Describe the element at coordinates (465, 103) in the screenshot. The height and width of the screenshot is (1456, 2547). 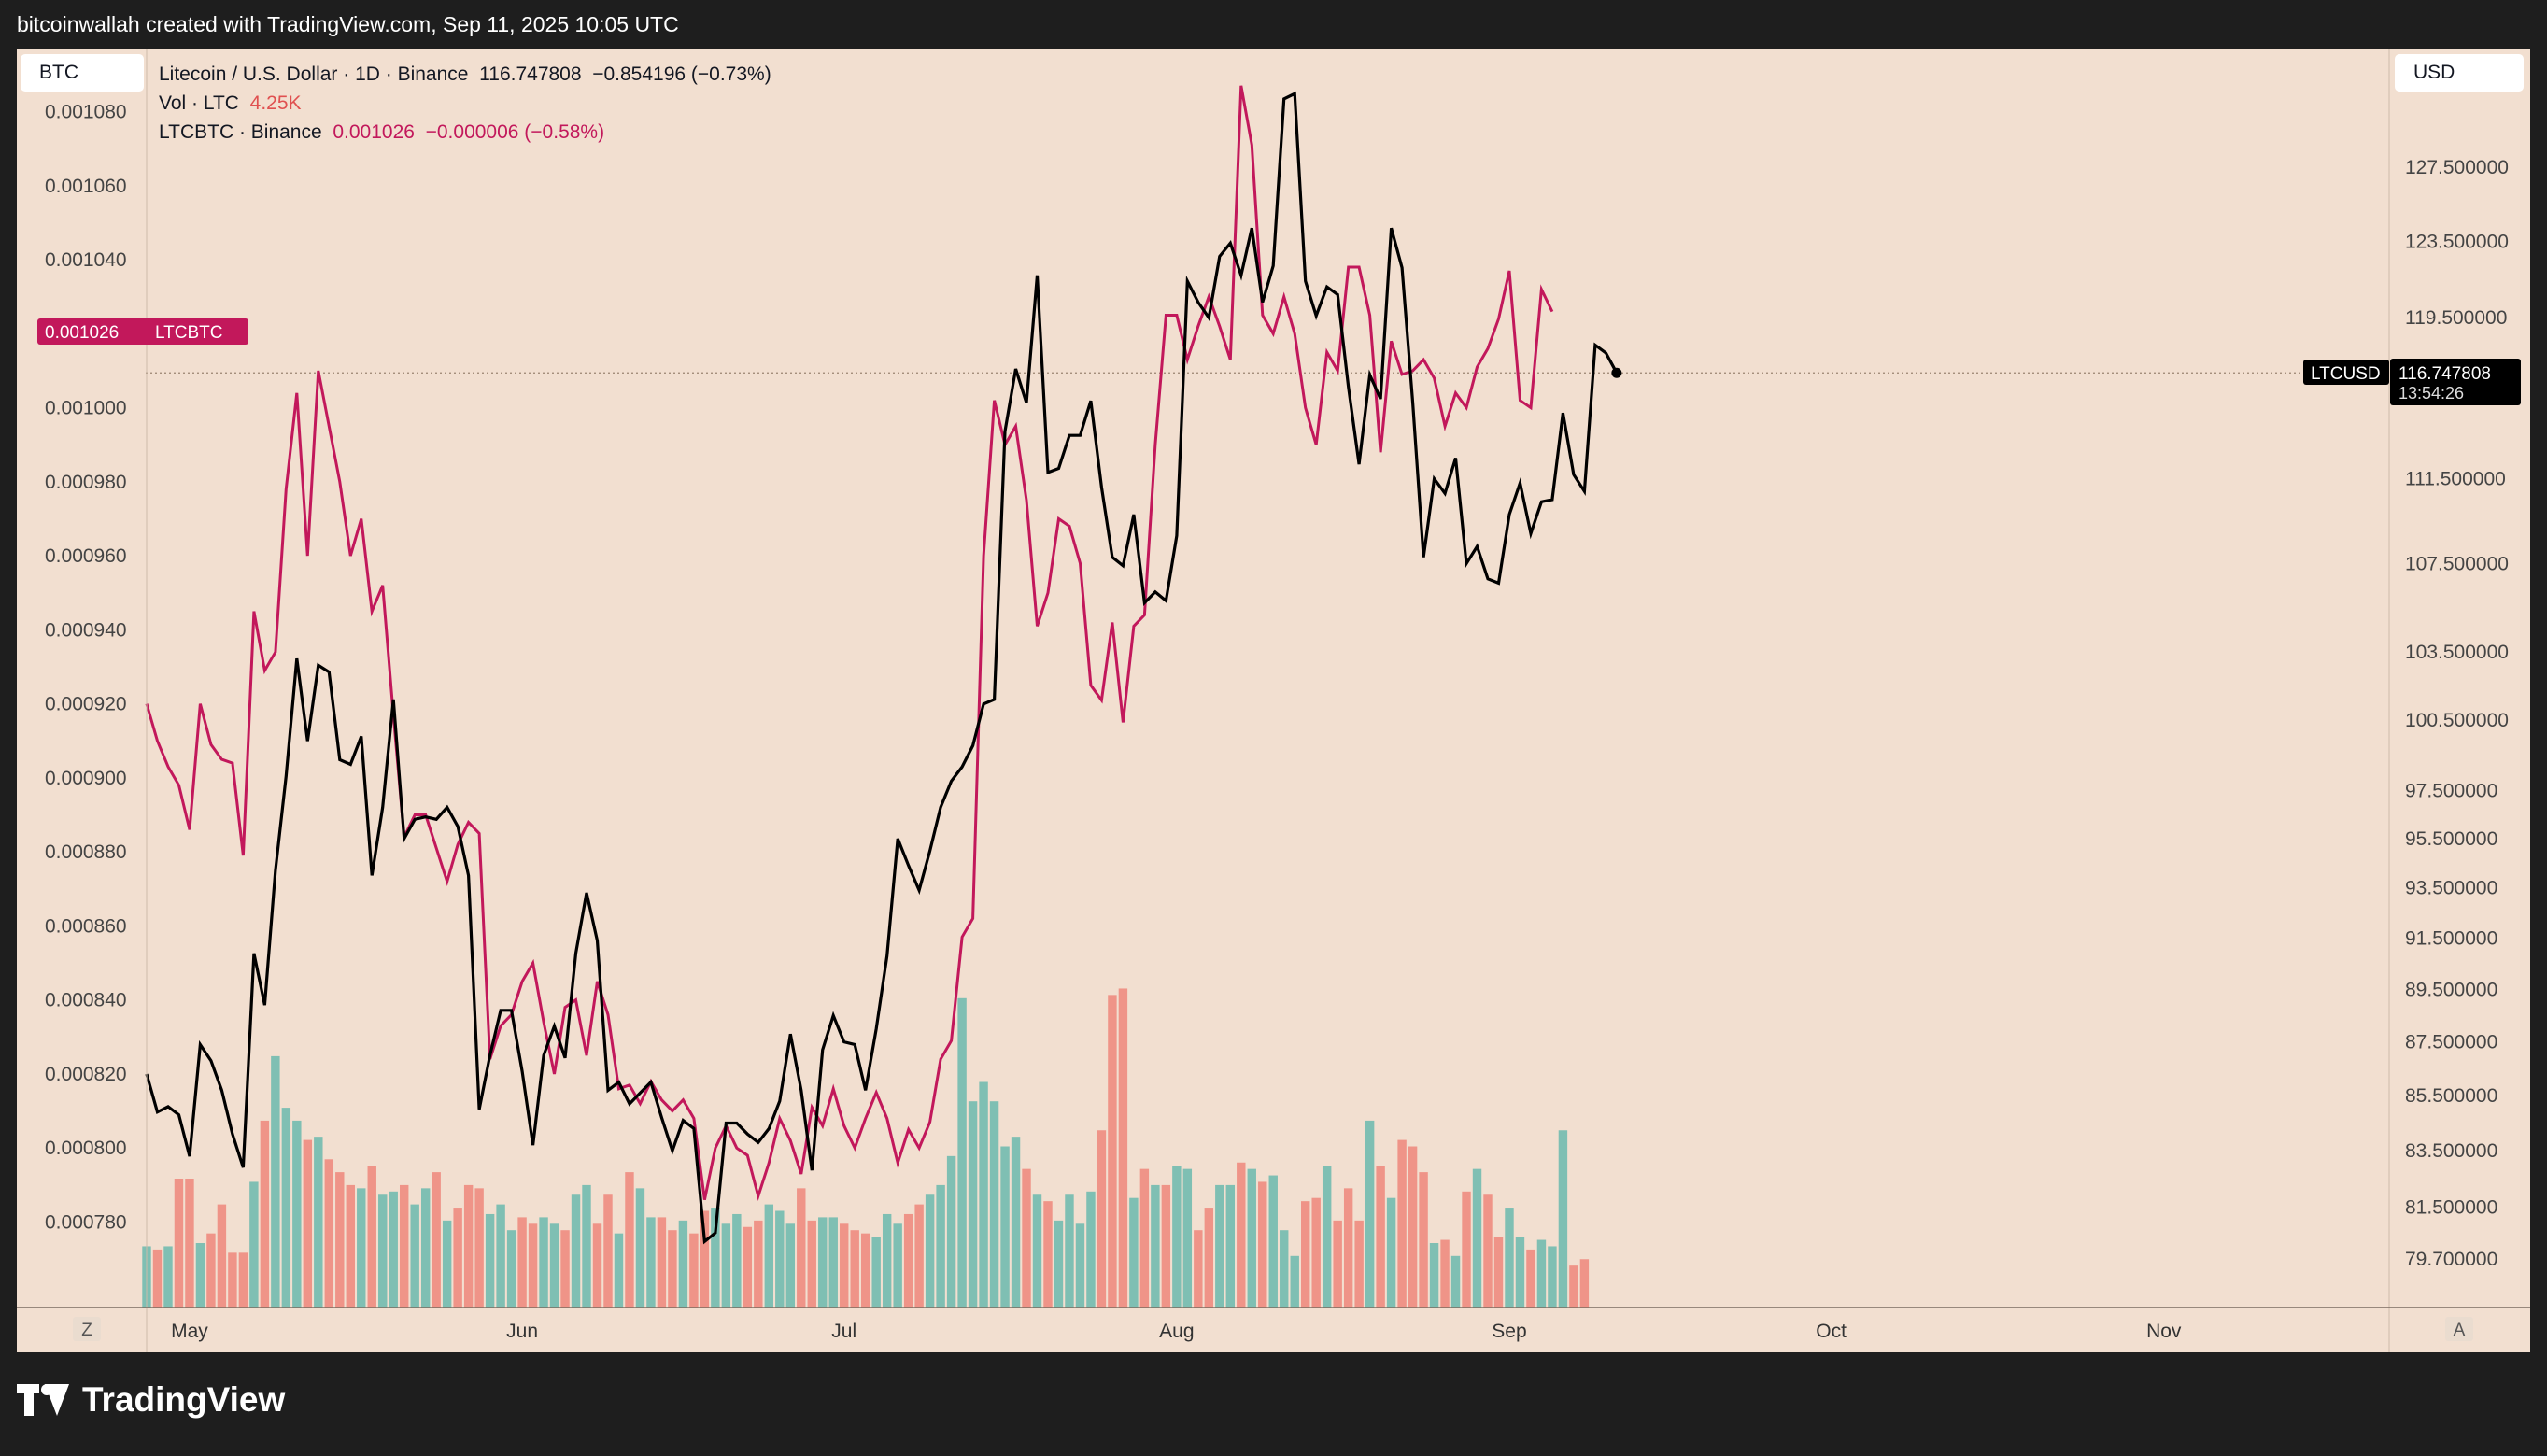
I see `legend-volume-row: Vol · LTC 4.25K` at that location.